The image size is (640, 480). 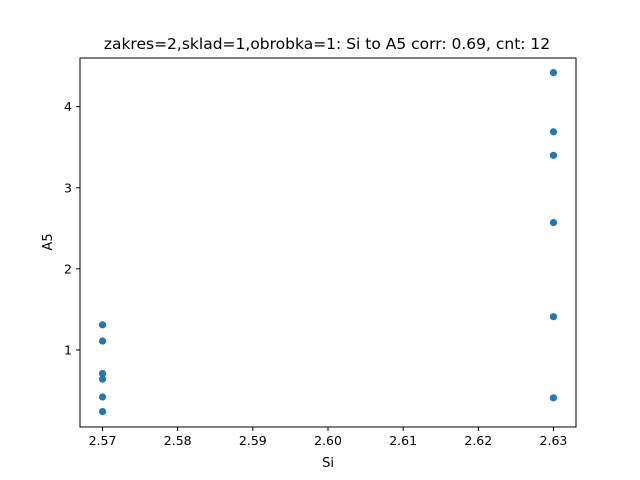 I want to click on x-tick-label: 2.59, so click(x=253, y=440).